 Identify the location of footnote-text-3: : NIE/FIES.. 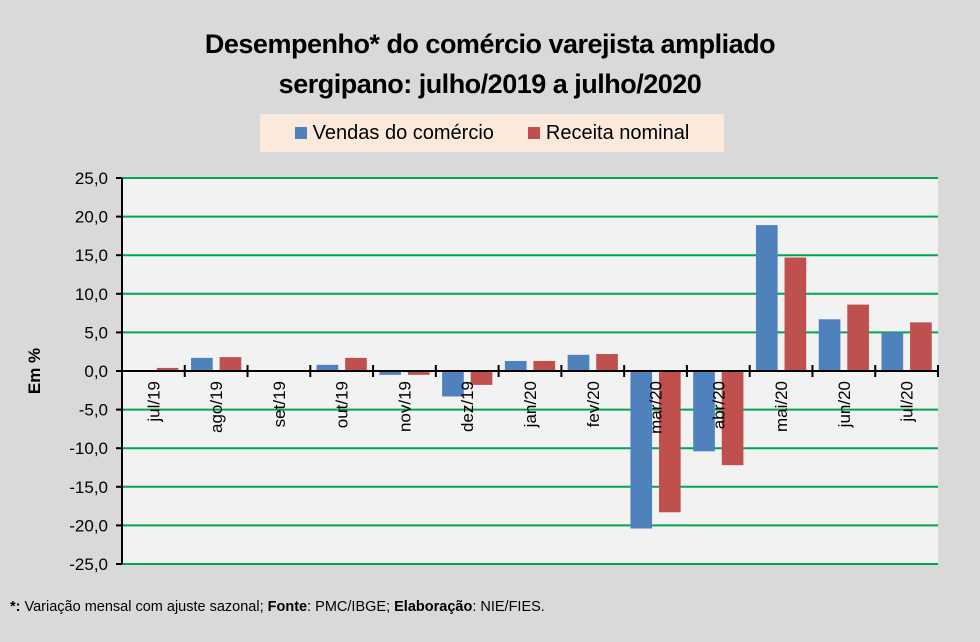
(508, 607).